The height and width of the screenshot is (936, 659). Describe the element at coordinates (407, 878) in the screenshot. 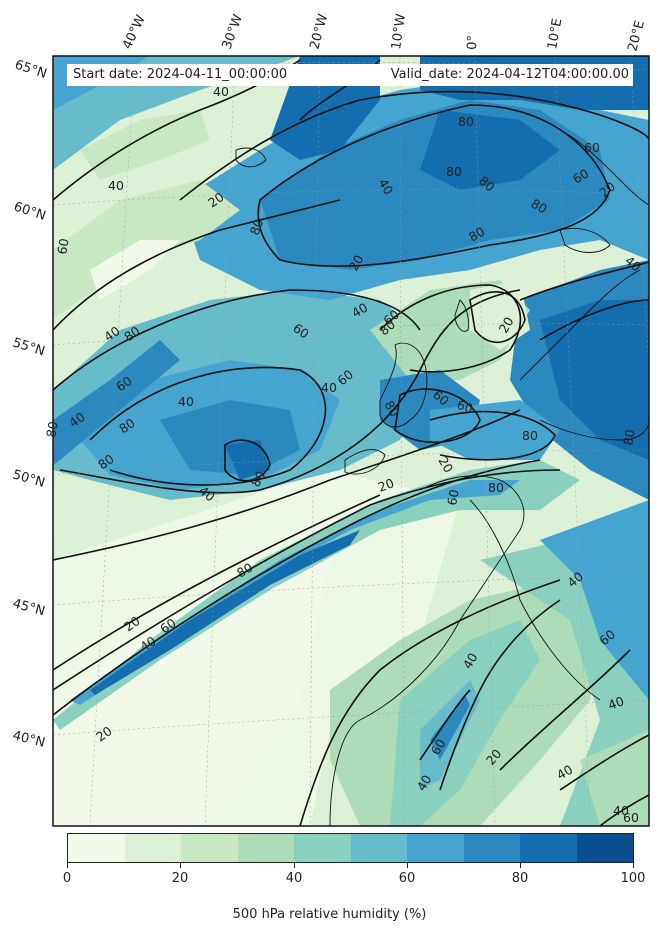

I see `colorbar-tick-label: 60` at that location.